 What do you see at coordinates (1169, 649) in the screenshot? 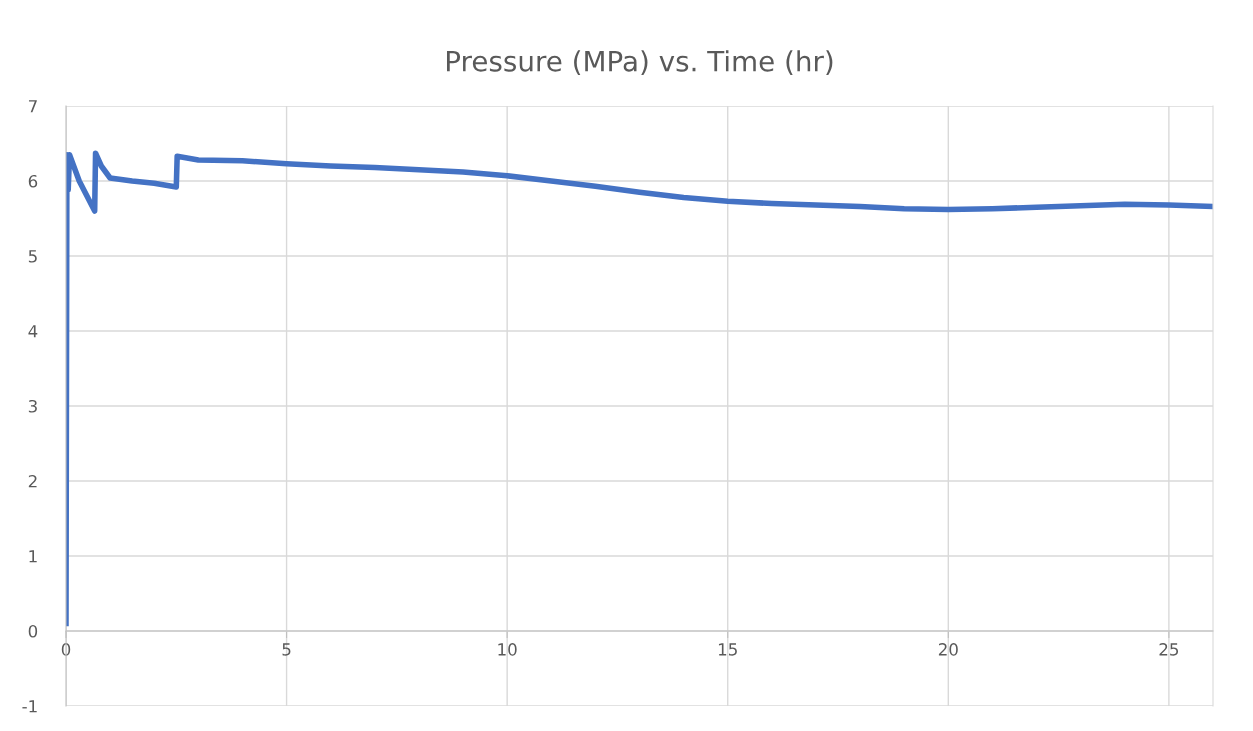
I see `x-tick-label: 25` at bounding box center [1169, 649].